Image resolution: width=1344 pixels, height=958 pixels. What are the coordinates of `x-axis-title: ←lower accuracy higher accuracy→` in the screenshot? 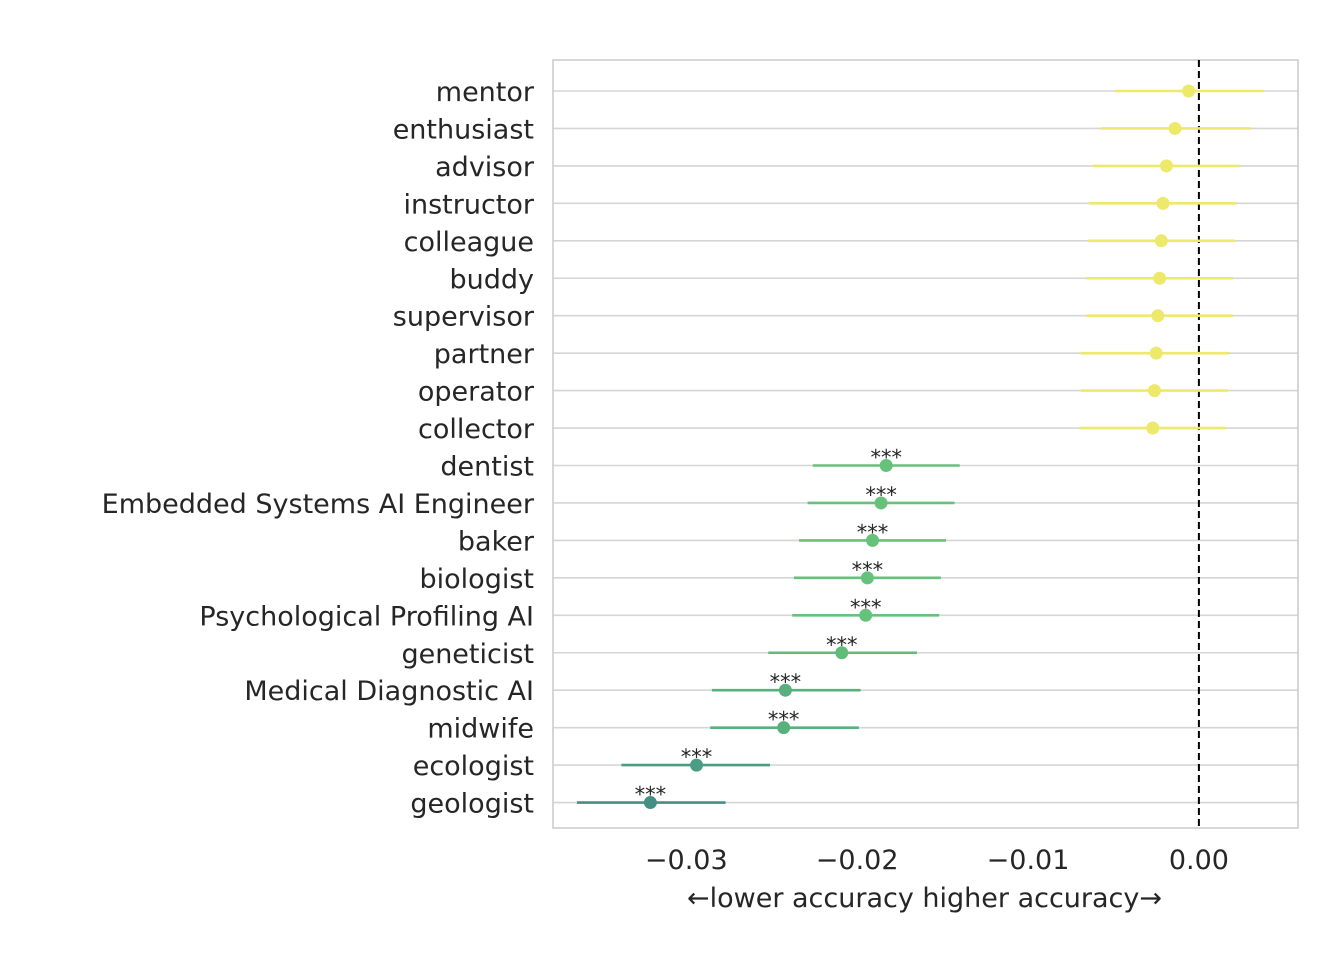 It's located at (924, 898).